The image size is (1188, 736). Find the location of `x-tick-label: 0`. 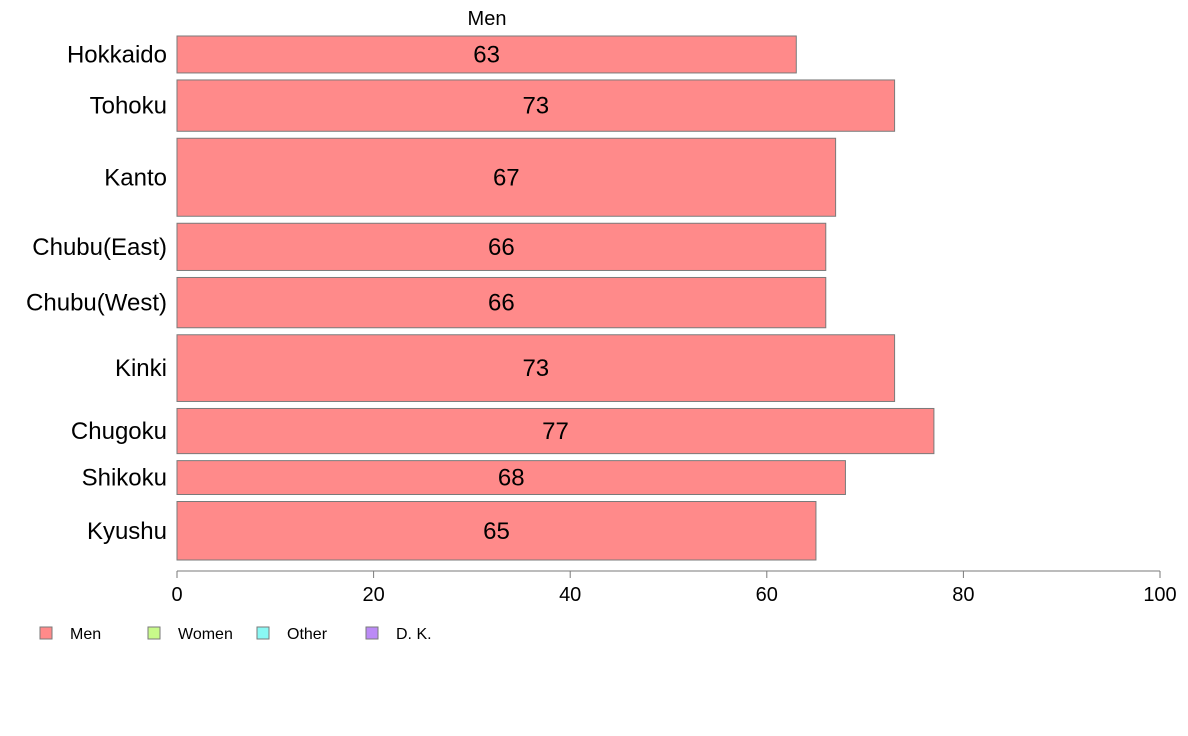

x-tick-label: 0 is located at coordinates (176, 595).